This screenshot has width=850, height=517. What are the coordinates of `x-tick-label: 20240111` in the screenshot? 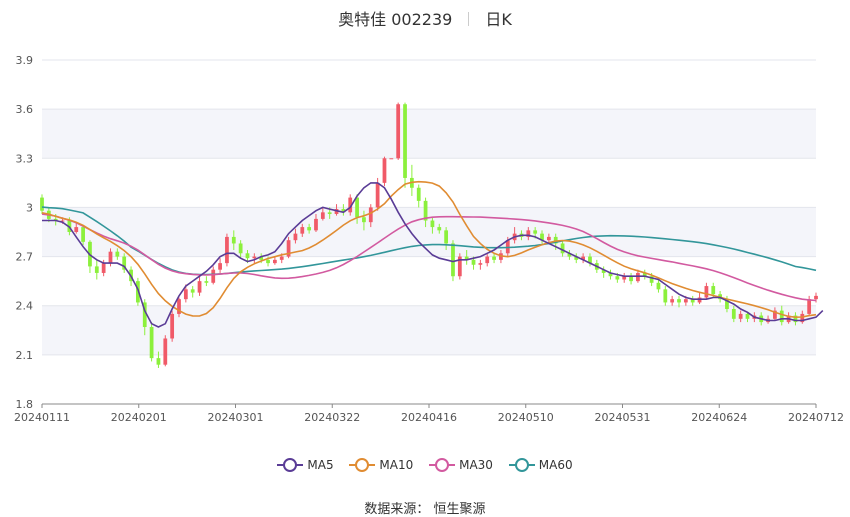 It's located at (42, 417).